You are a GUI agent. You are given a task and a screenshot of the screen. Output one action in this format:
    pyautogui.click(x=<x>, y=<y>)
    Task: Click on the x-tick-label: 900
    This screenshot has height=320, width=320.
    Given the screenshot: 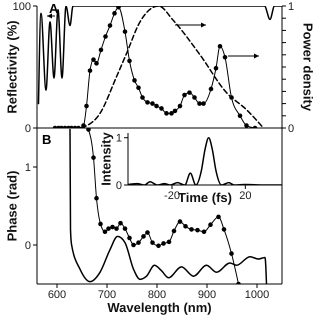 What is the action you would take?
    pyautogui.click(x=207, y=294)
    